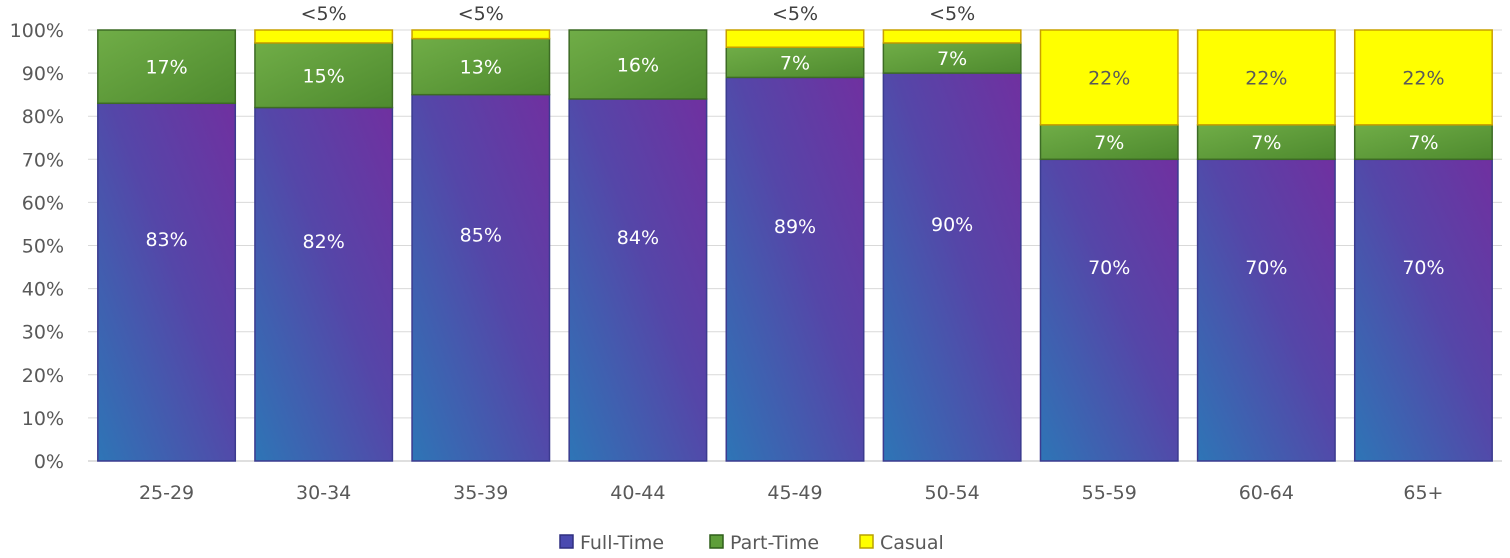 The image size is (1510, 558). I want to click on y-tick-label: 90%, so click(43, 74).